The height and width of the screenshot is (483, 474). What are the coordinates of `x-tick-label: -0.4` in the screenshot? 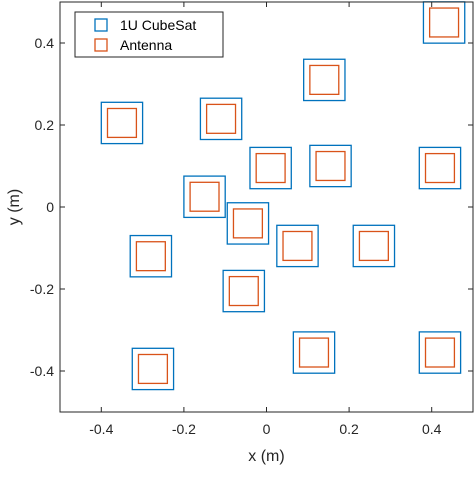 It's located at (101, 429).